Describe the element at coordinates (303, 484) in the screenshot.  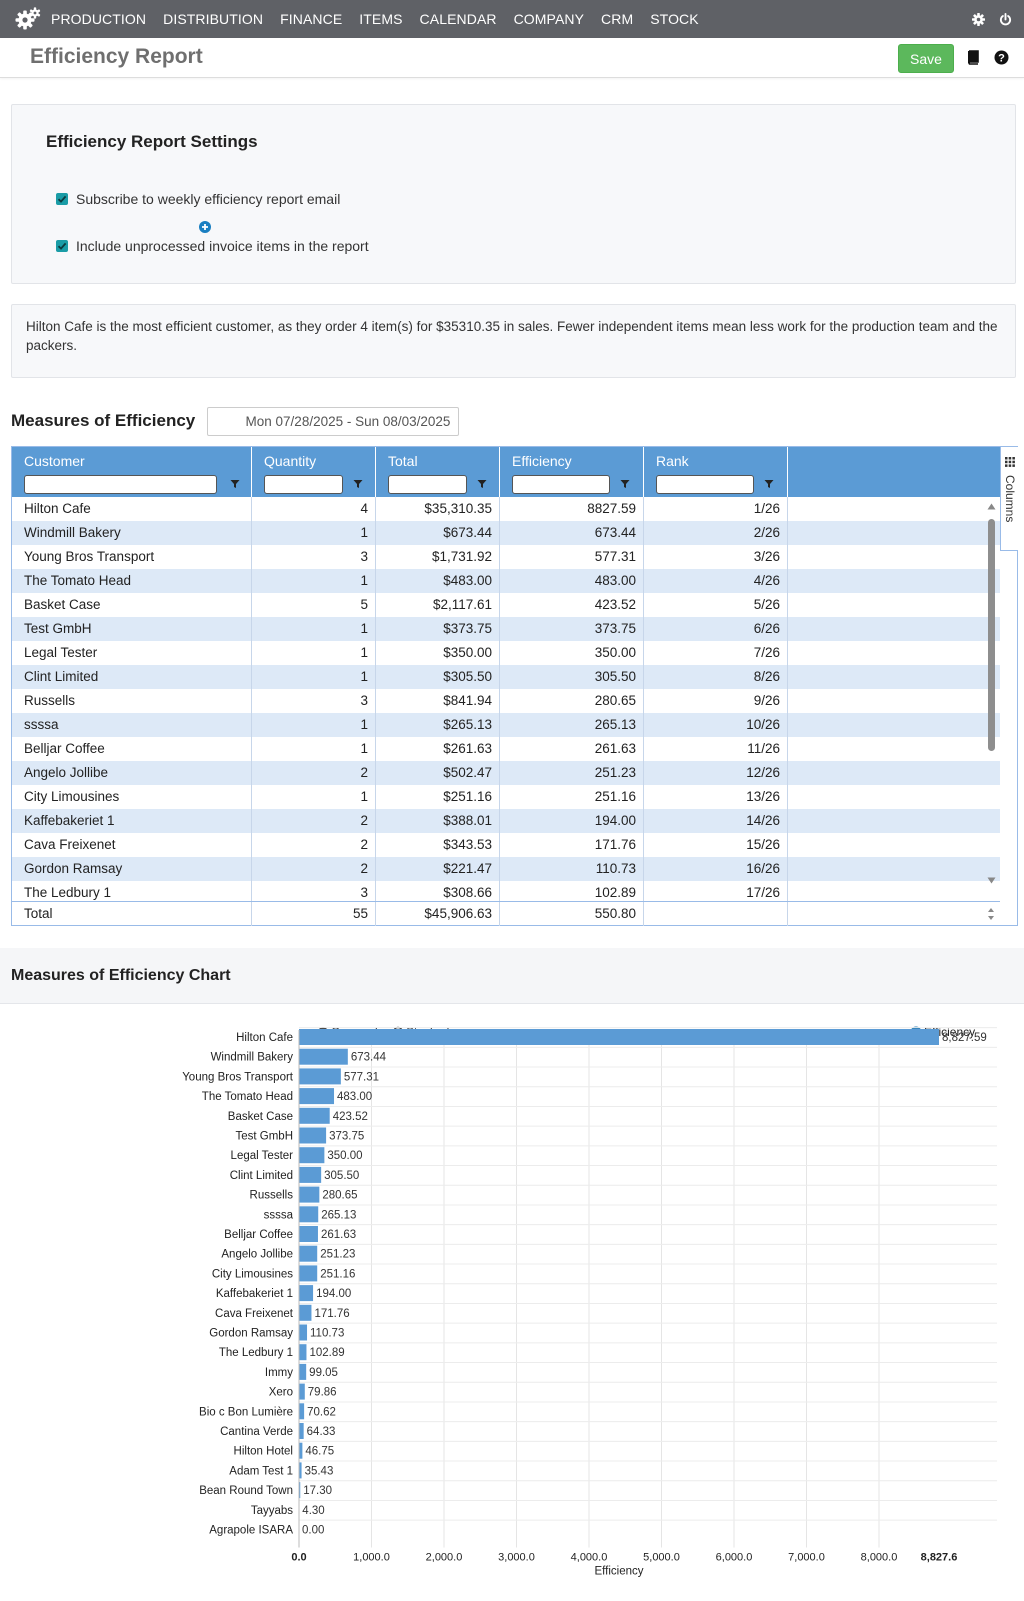
I see `quantity-filter-input` at that location.